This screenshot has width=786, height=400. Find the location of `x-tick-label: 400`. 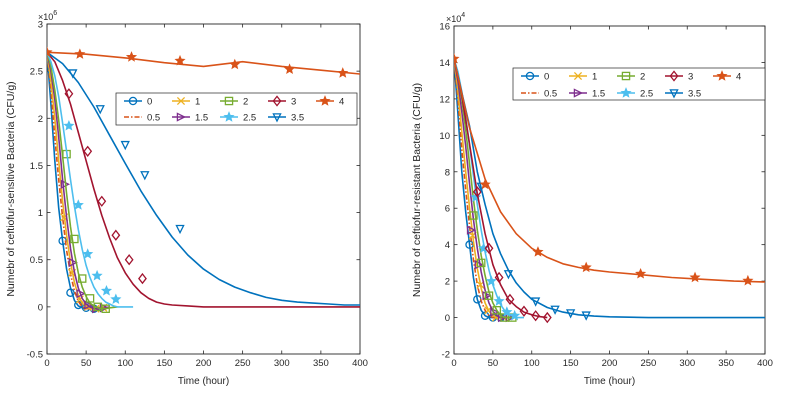

x-tick-label: 400 is located at coordinates (360, 363).